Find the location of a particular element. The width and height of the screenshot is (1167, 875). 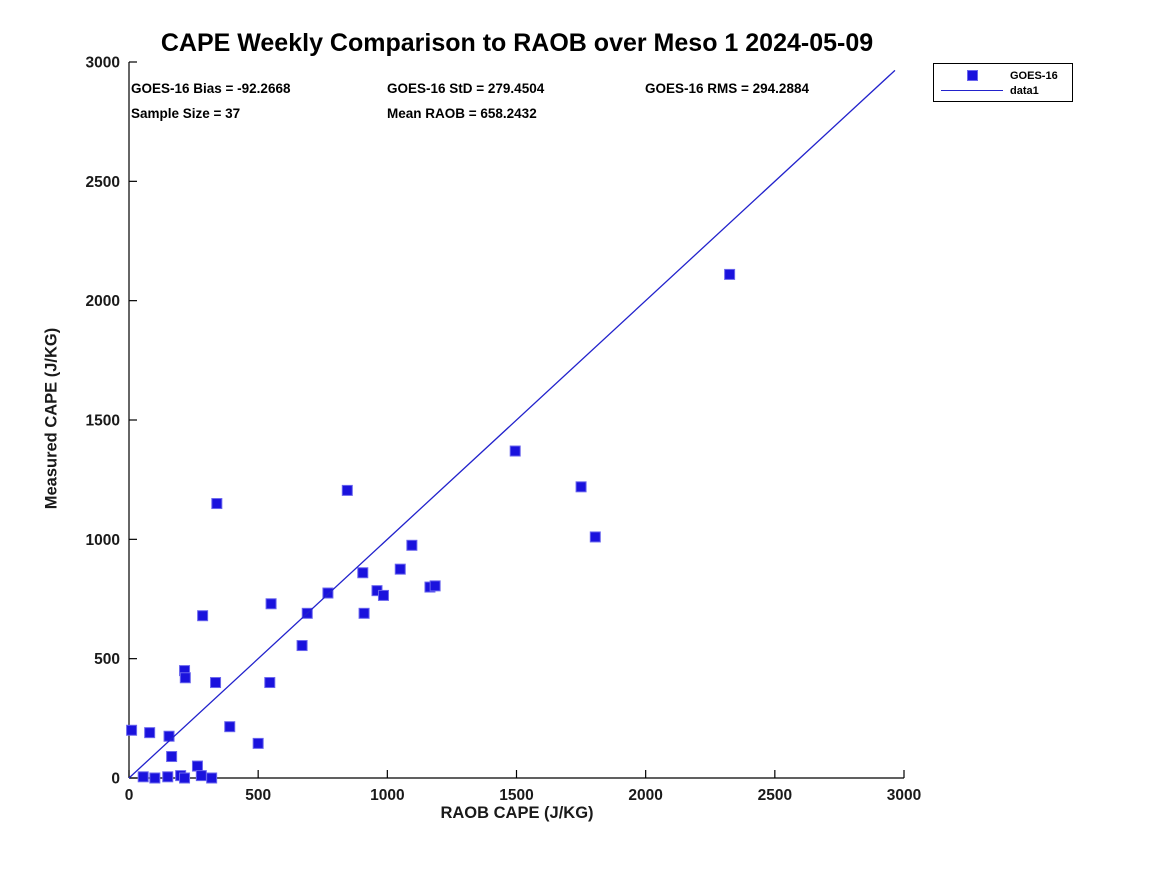

x-tick-label: 1000 is located at coordinates (387, 795).